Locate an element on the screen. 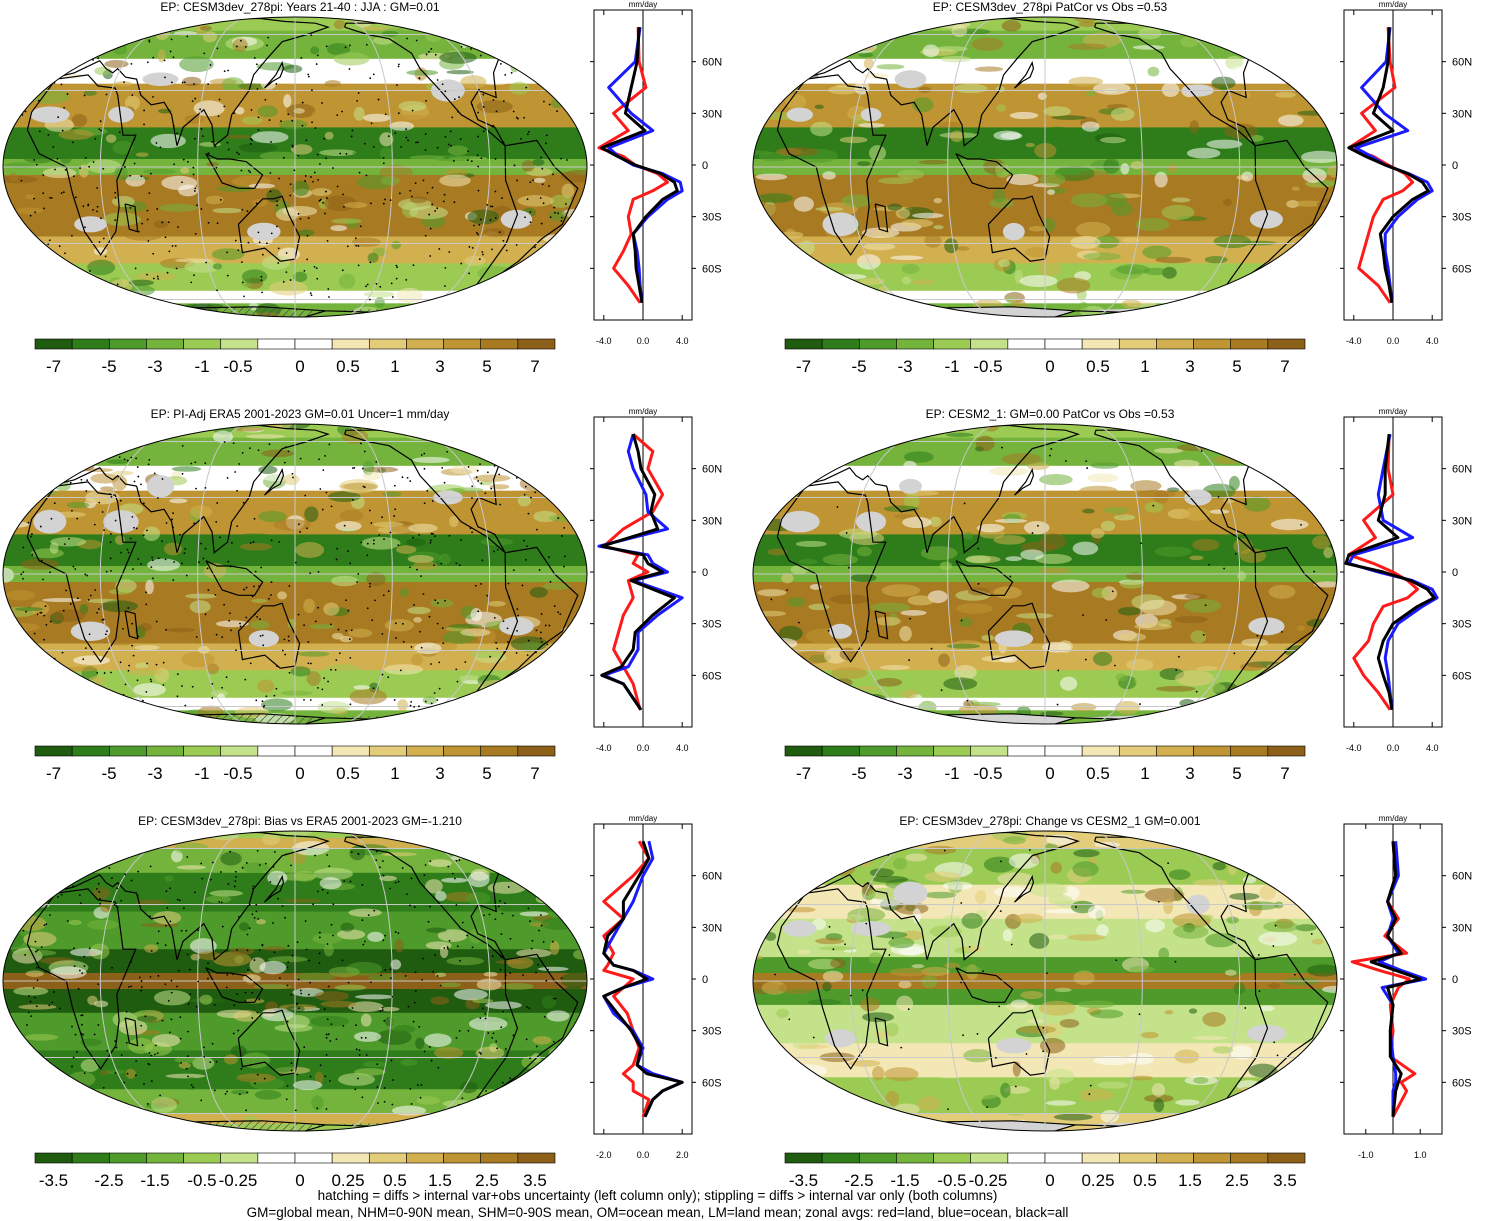 Image resolution: width=1485 pixels, height=1221 pixels. map-title: EP: CESM3dev_278pi PatCor vs Obs =0.53 is located at coordinates (1050, 7).